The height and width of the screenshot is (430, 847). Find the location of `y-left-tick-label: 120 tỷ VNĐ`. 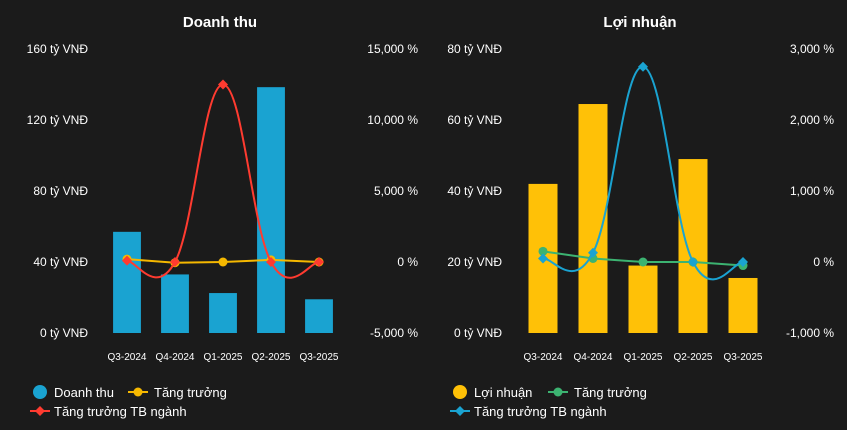

y-left-tick-label: 120 tỷ VNĐ is located at coordinates (58, 120).